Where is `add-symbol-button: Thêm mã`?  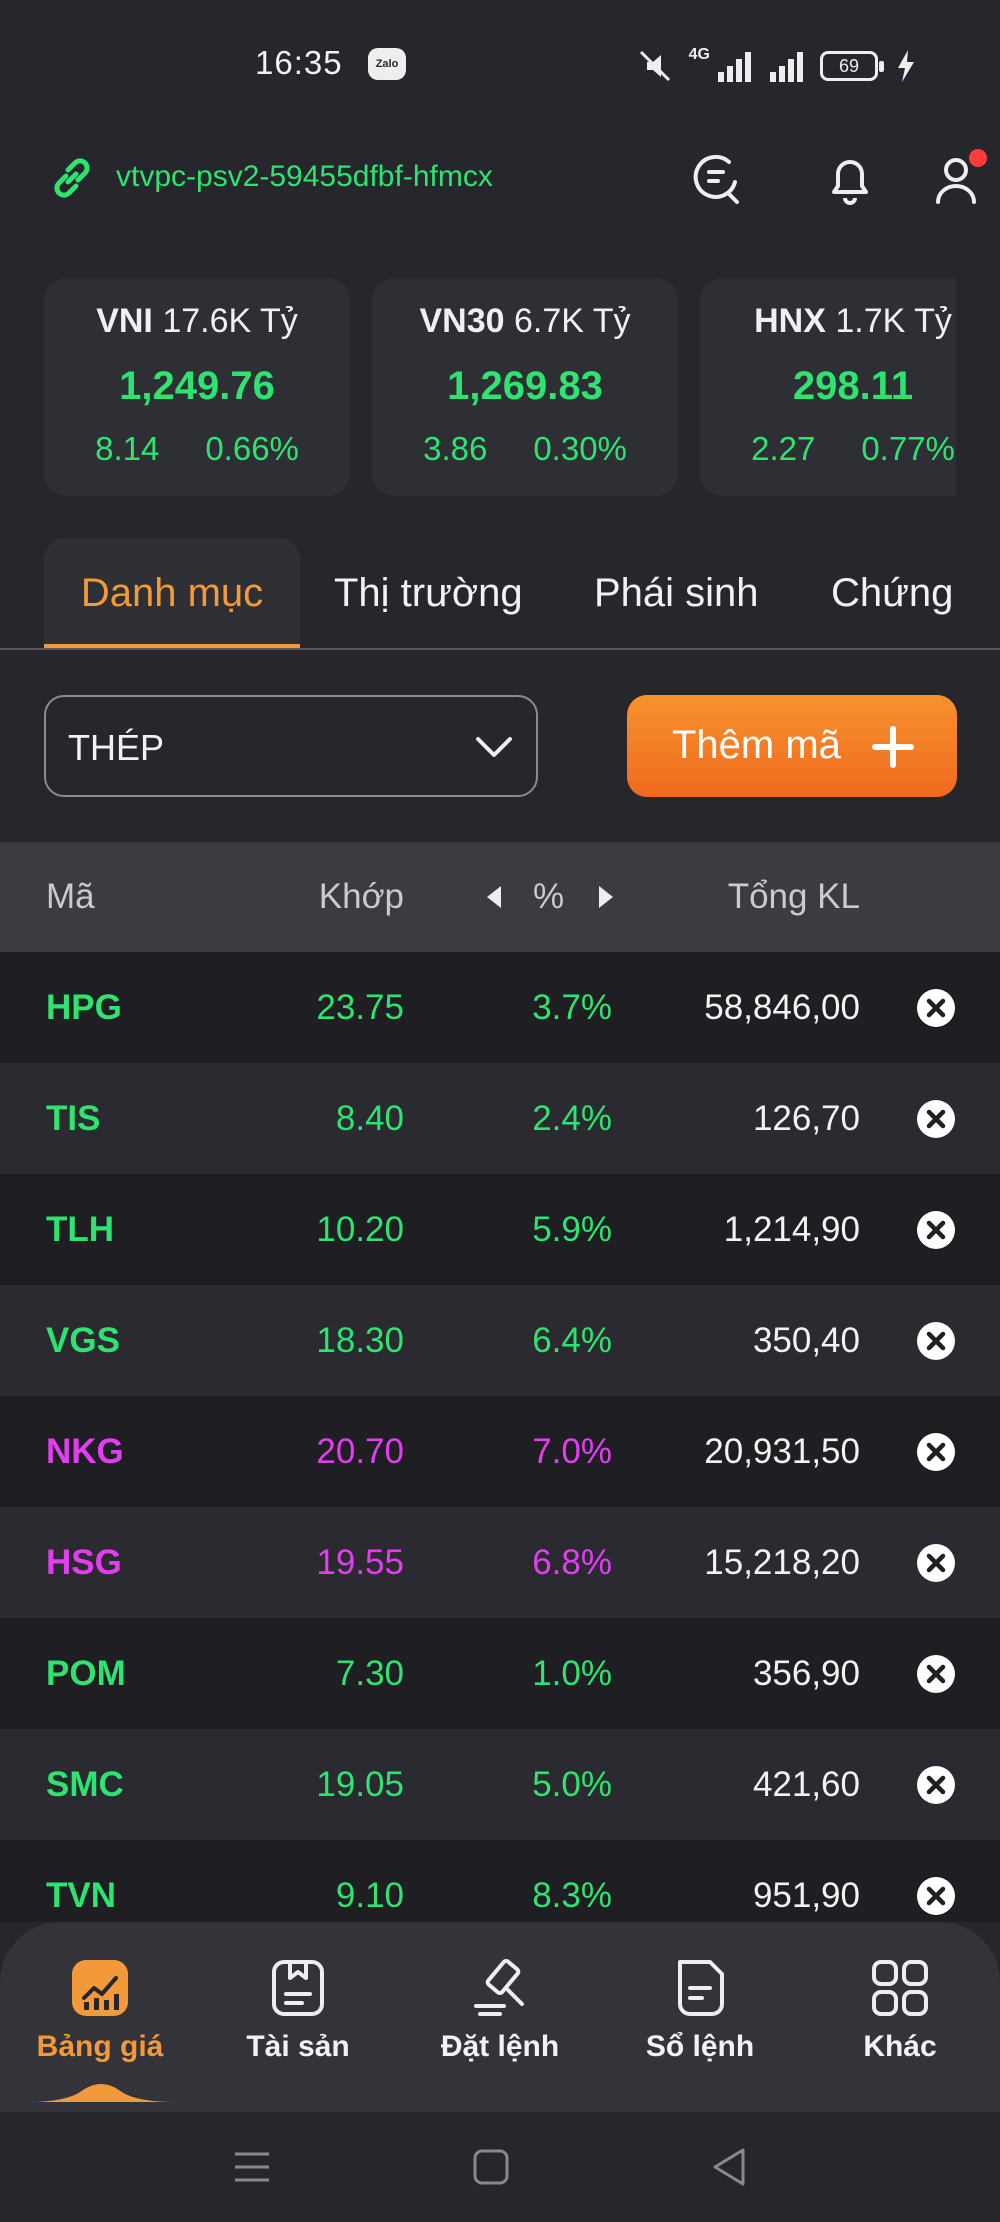 add-symbol-button: Thêm mã is located at coordinates (792, 746).